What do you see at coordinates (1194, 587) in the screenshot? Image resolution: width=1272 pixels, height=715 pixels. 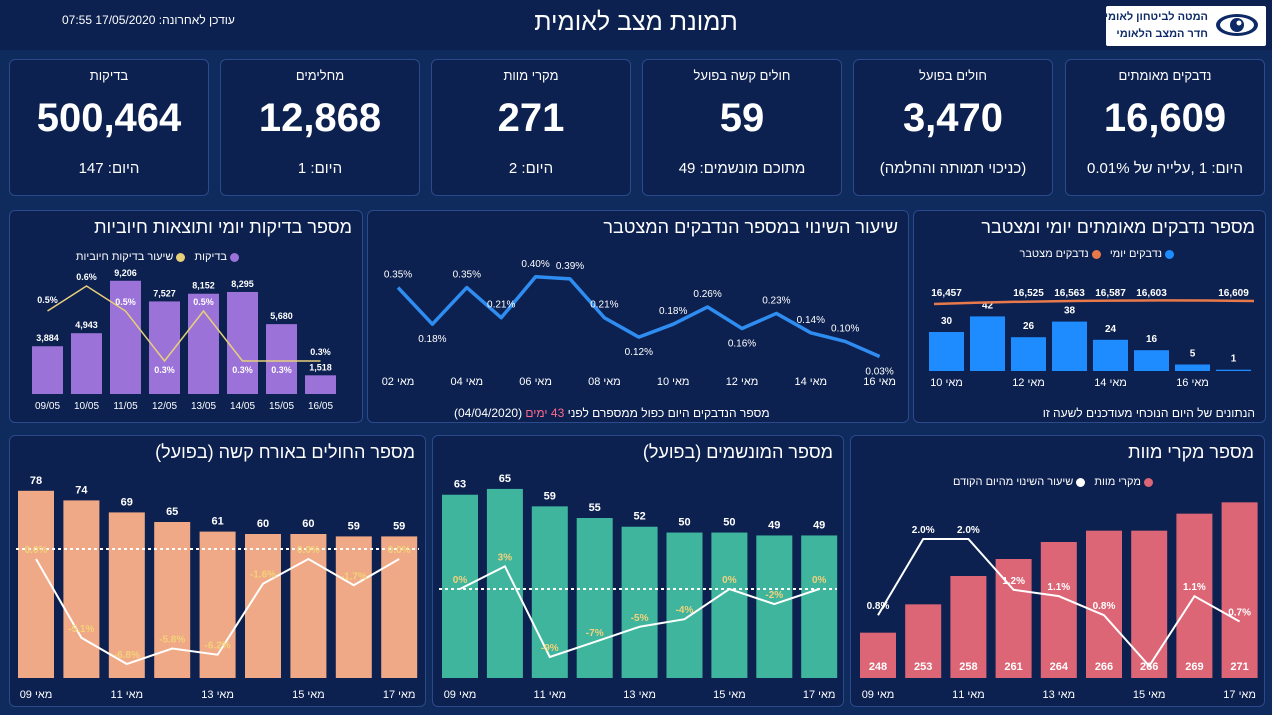 I see `deaths-change-label: 1.1%` at bounding box center [1194, 587].